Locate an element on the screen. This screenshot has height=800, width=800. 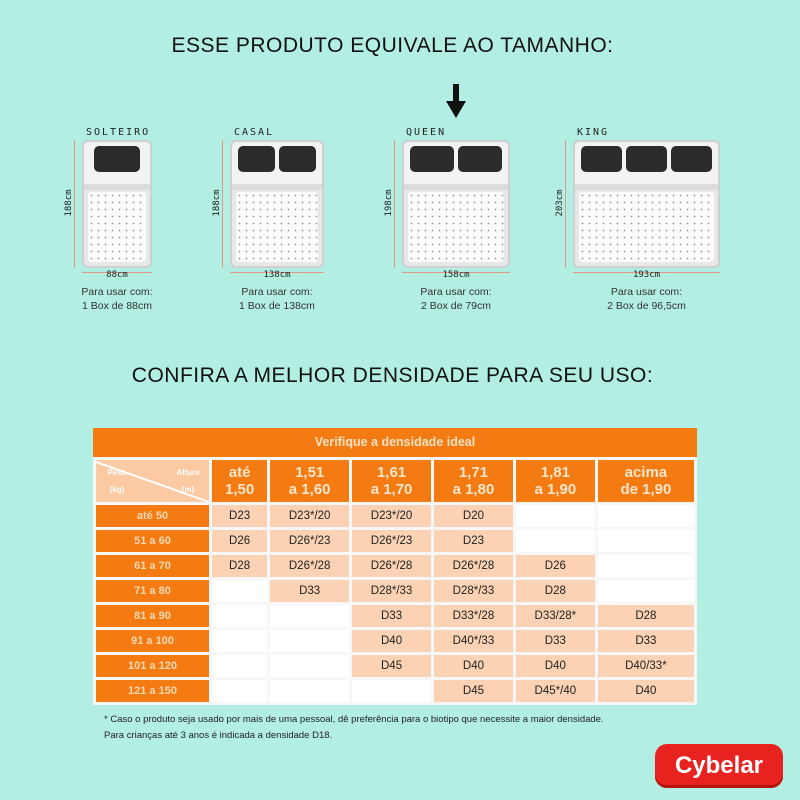
column-header: 1,61 a 1,70 is located at coordinates (391, 481).